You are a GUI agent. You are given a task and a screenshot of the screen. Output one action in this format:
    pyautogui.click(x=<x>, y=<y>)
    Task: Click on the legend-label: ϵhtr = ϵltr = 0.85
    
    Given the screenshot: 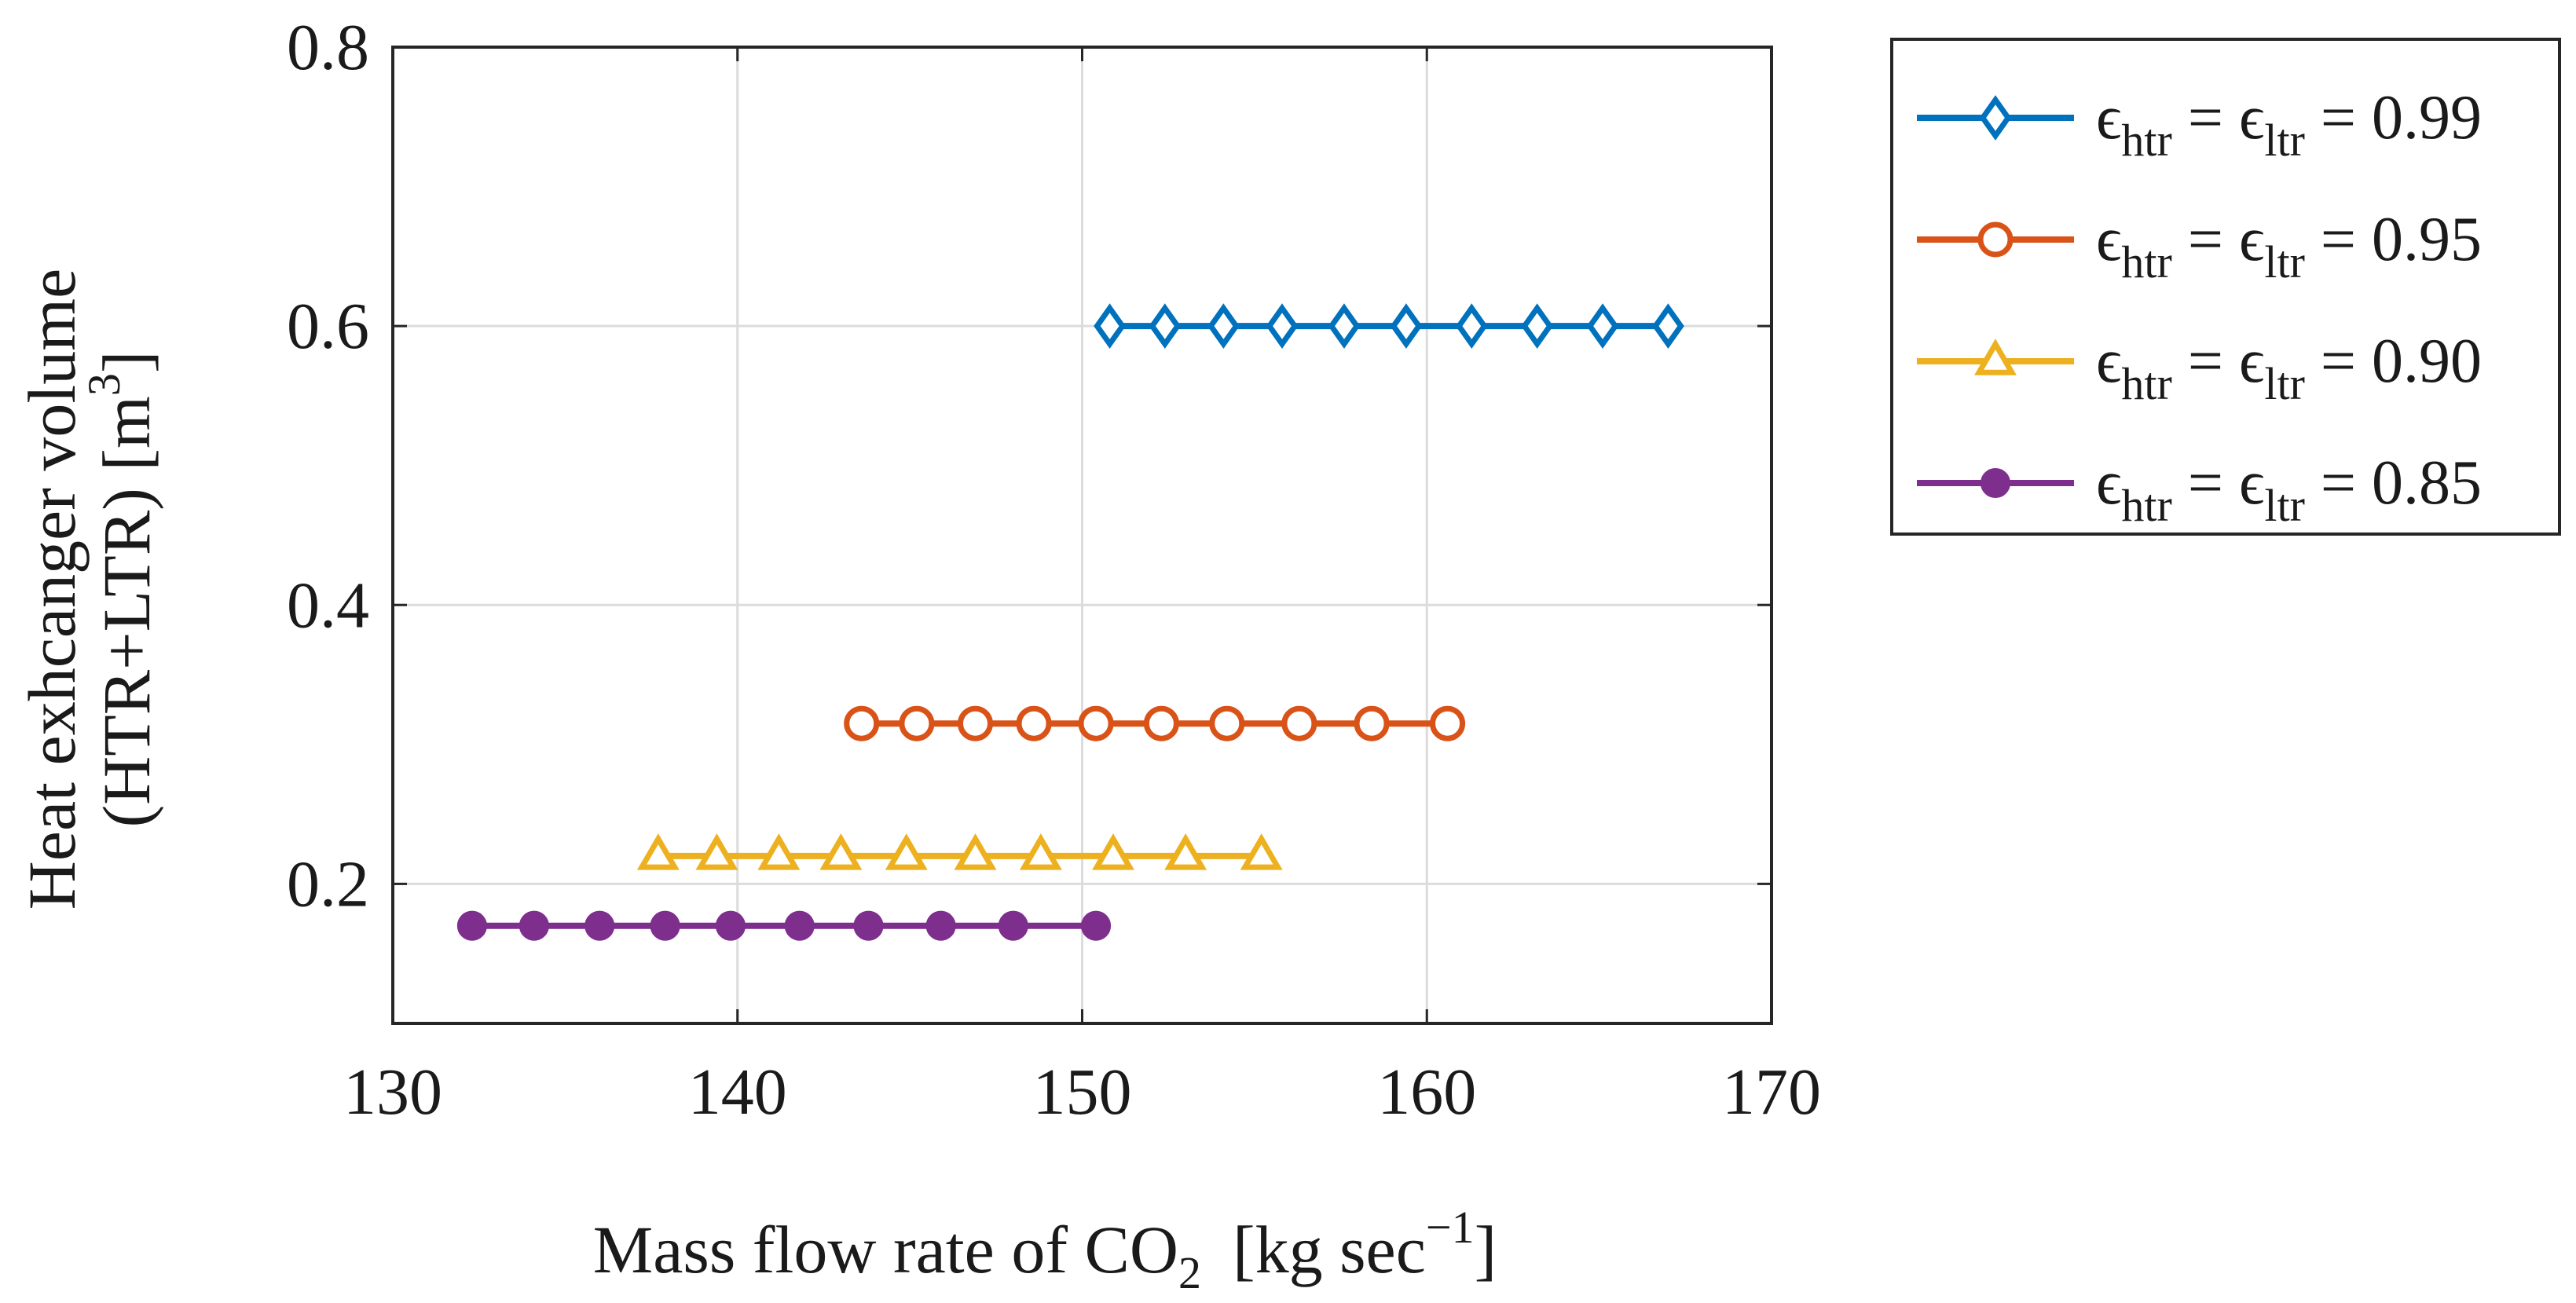 What is the action you would take?
    pyautogui.click(x=2289, y=489)
    